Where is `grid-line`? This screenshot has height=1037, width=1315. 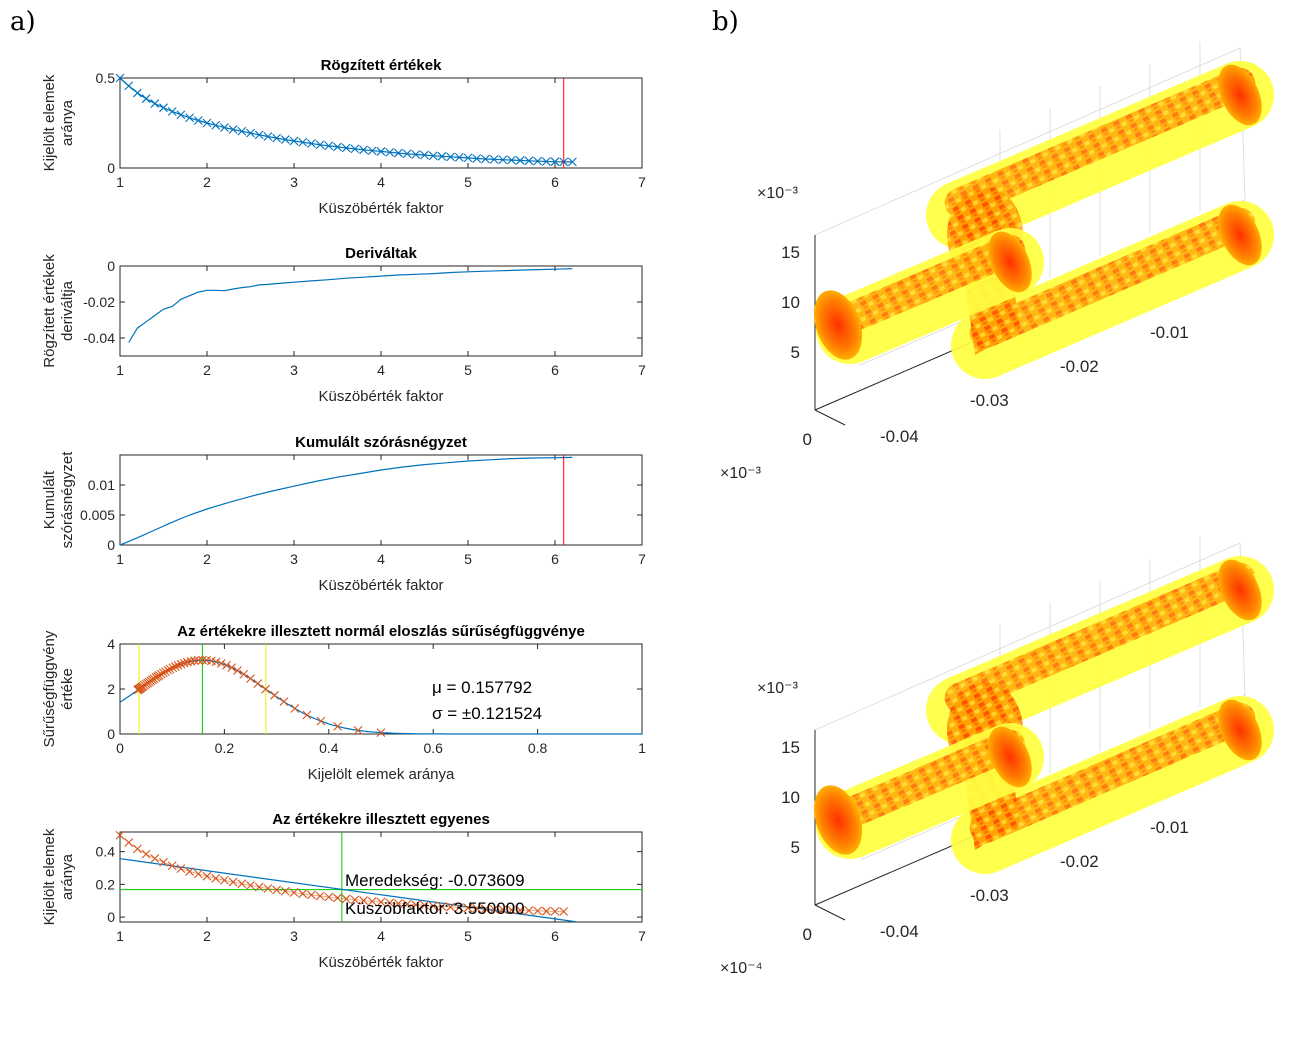 grid-line is located at coordinates (1027, 636).